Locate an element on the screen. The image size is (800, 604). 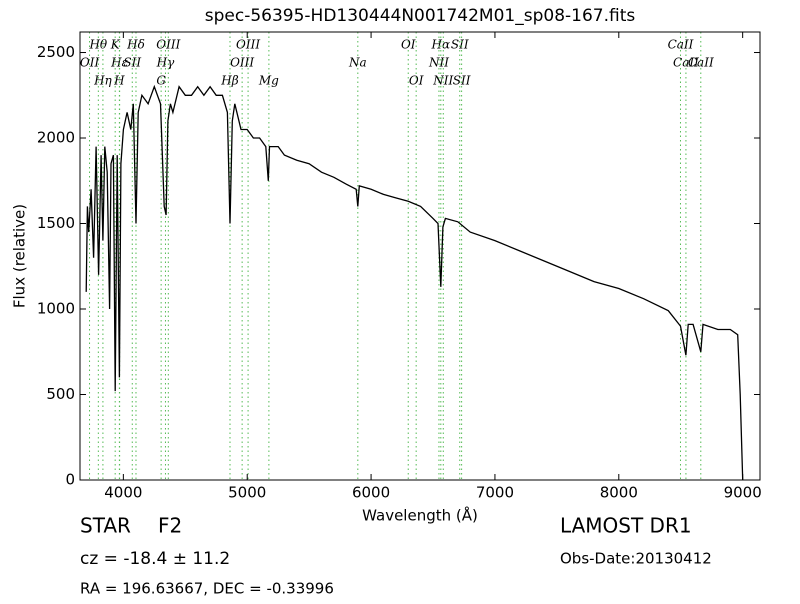
spectral-line-label: Hδ is located at coordinates (135, 45).